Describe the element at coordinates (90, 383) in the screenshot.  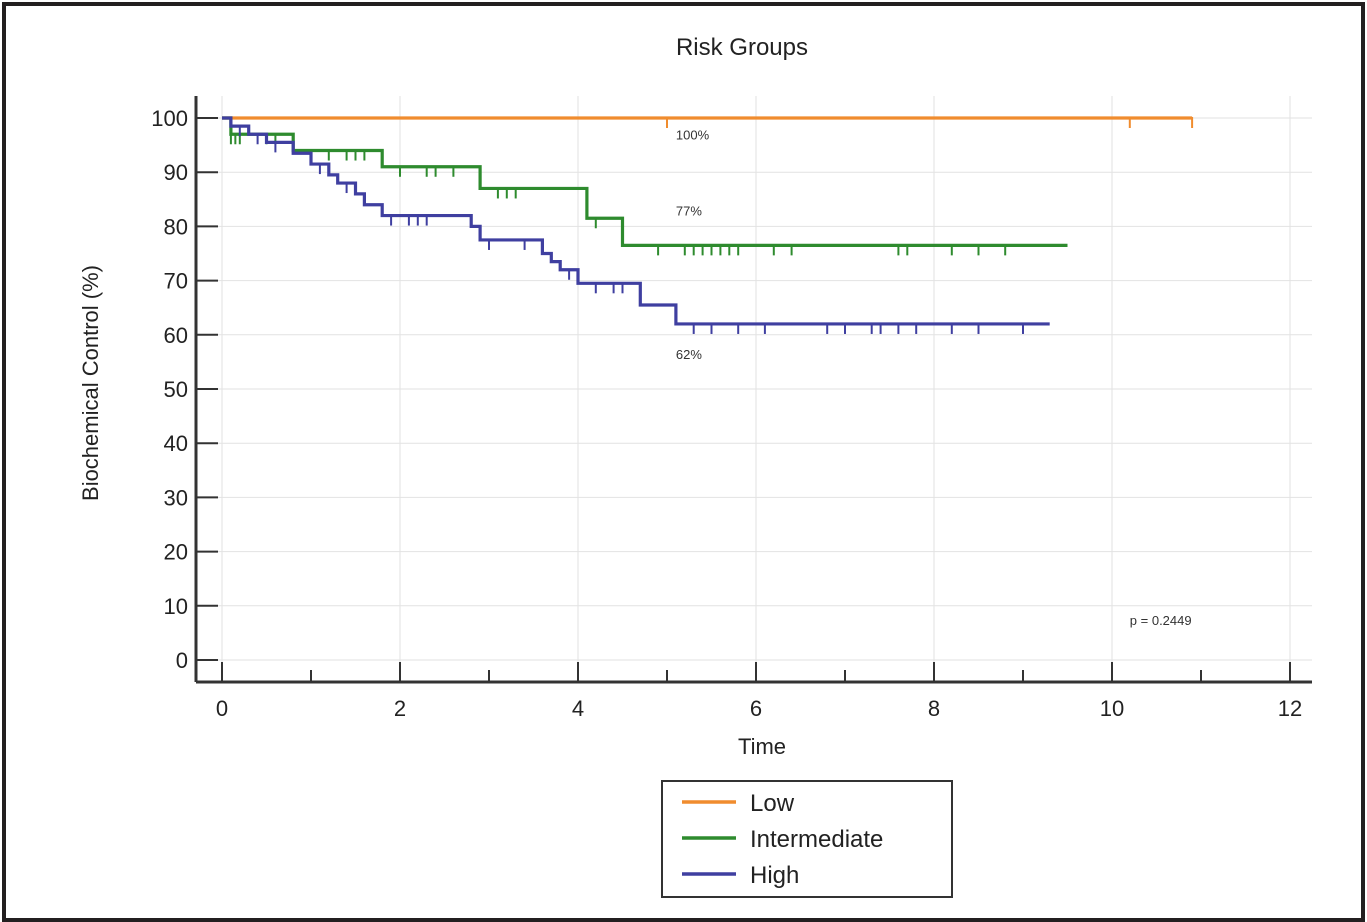
I see `y-axis-label: Biochemical Control (%)` at that location.